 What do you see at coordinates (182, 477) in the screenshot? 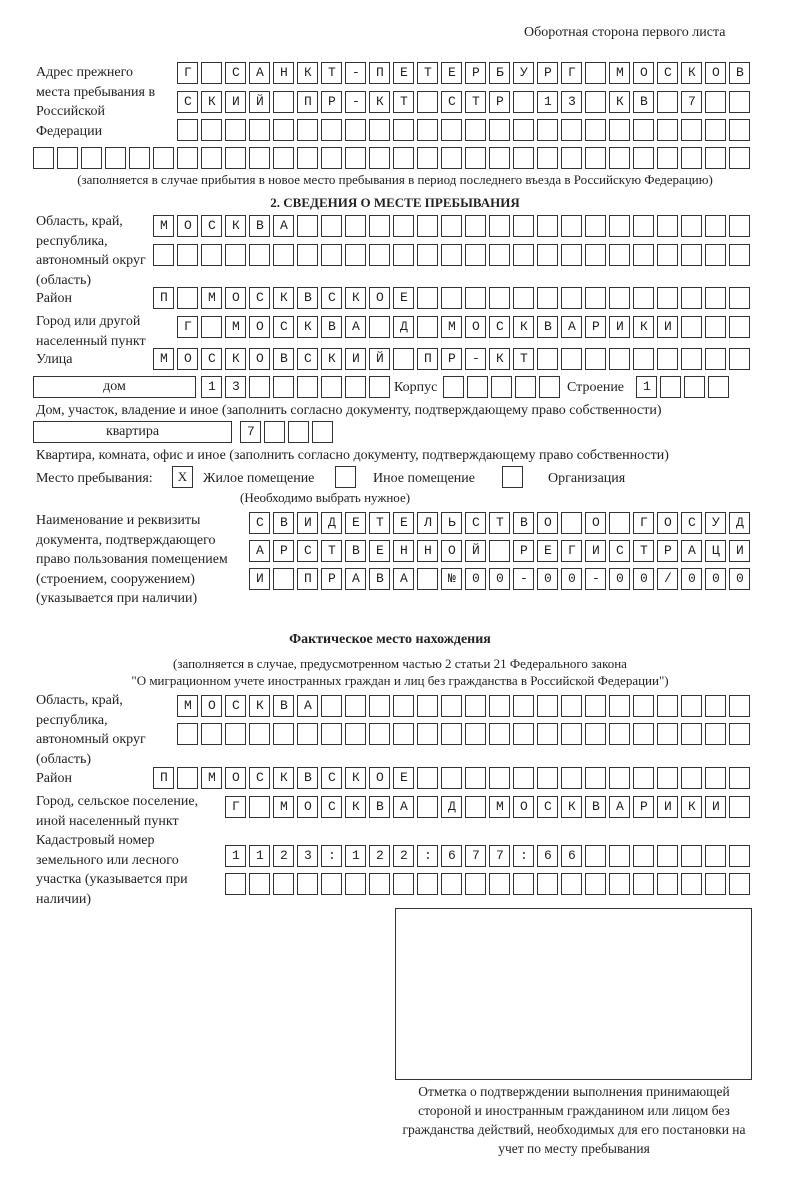
I see `checkbox-residential: Х` at bounding box center [182, 477].